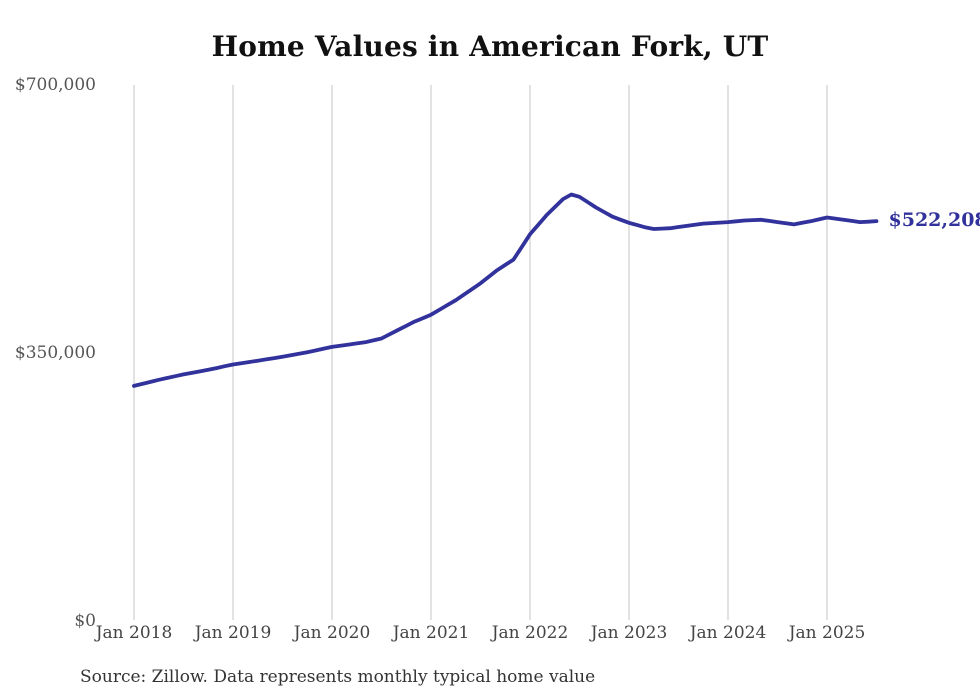 The image size is (980, 699). I want to click on x-tick-label: Jan 2020, so click(332, 633).